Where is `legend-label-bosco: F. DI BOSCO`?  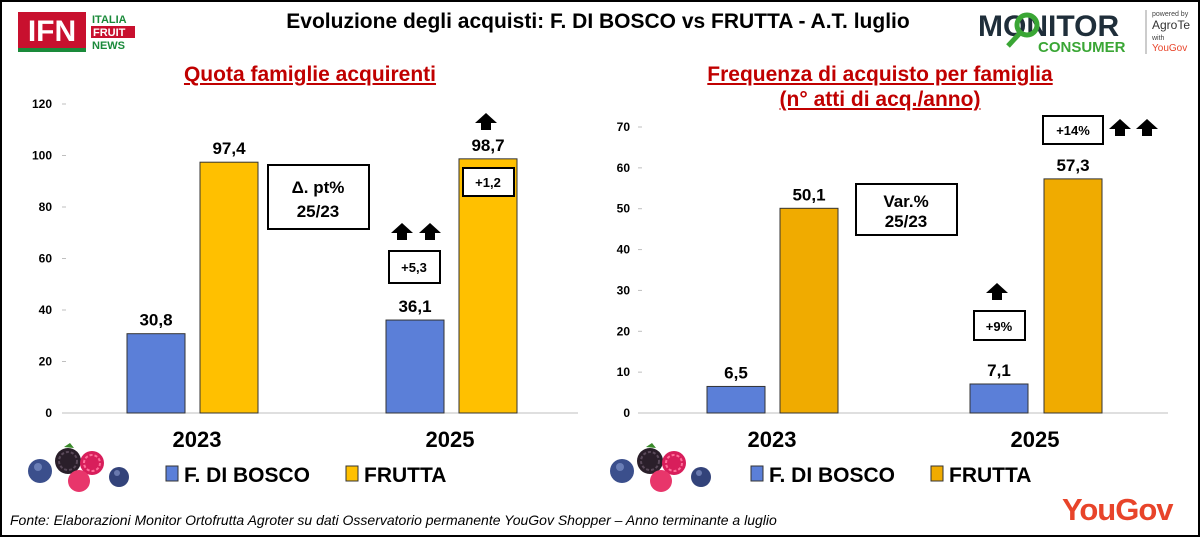 legend-label-bosco: F. DI BOSCO is located at coordinates (832, 475).